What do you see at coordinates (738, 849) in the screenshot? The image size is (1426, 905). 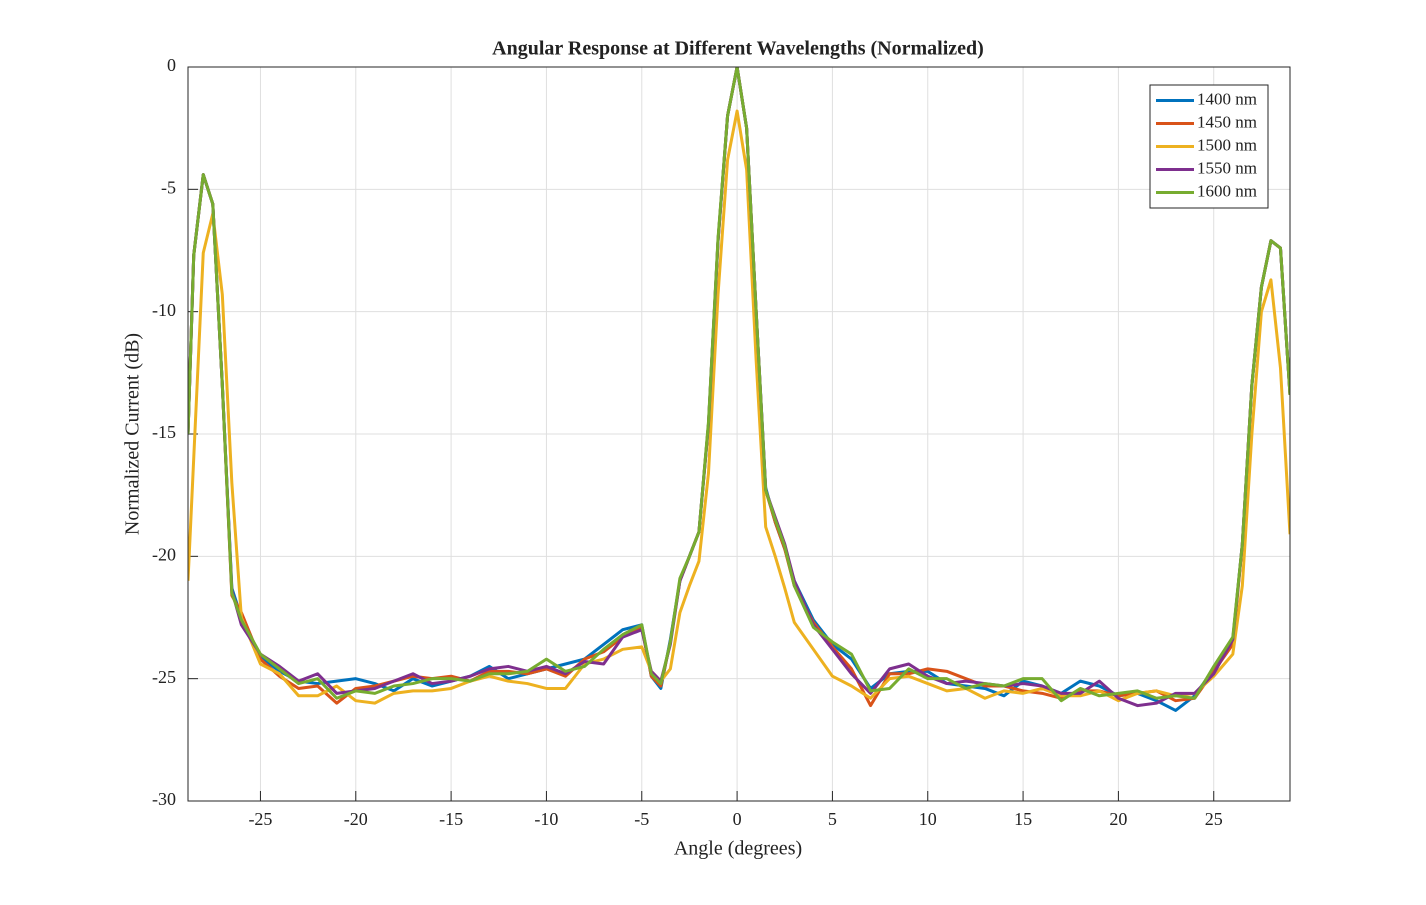 I see `x-axis-label: Angle (degrees)` at bounding box center [738, 849].